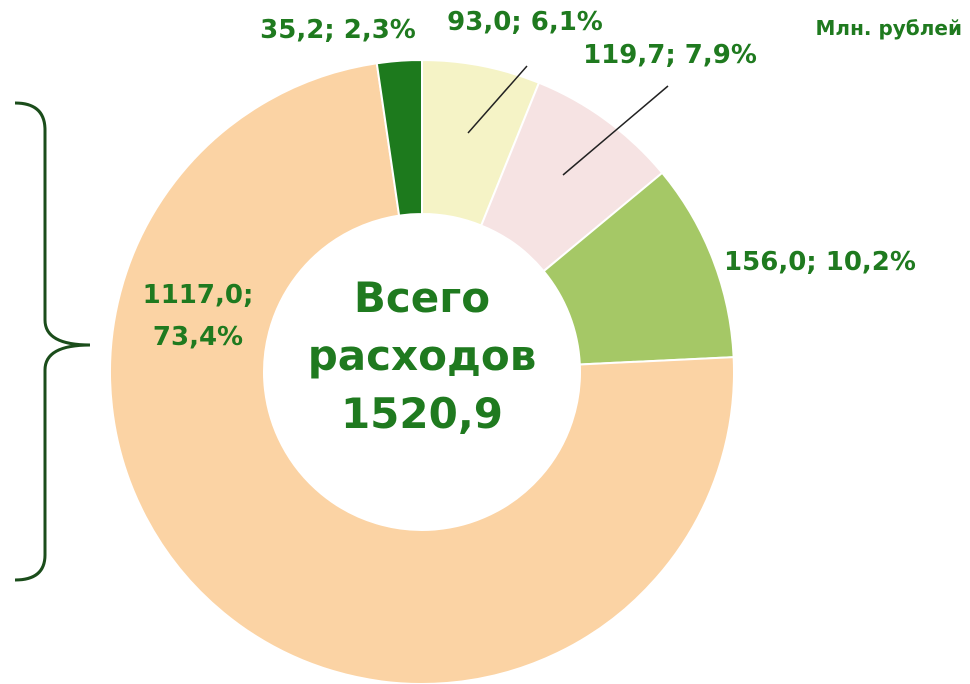 The image size is (970, 684). What do you see at coordinates (820, 262) in the screenshot?
I see `data-label: 156,0; 10,2%` at bounding box center [820, 262].